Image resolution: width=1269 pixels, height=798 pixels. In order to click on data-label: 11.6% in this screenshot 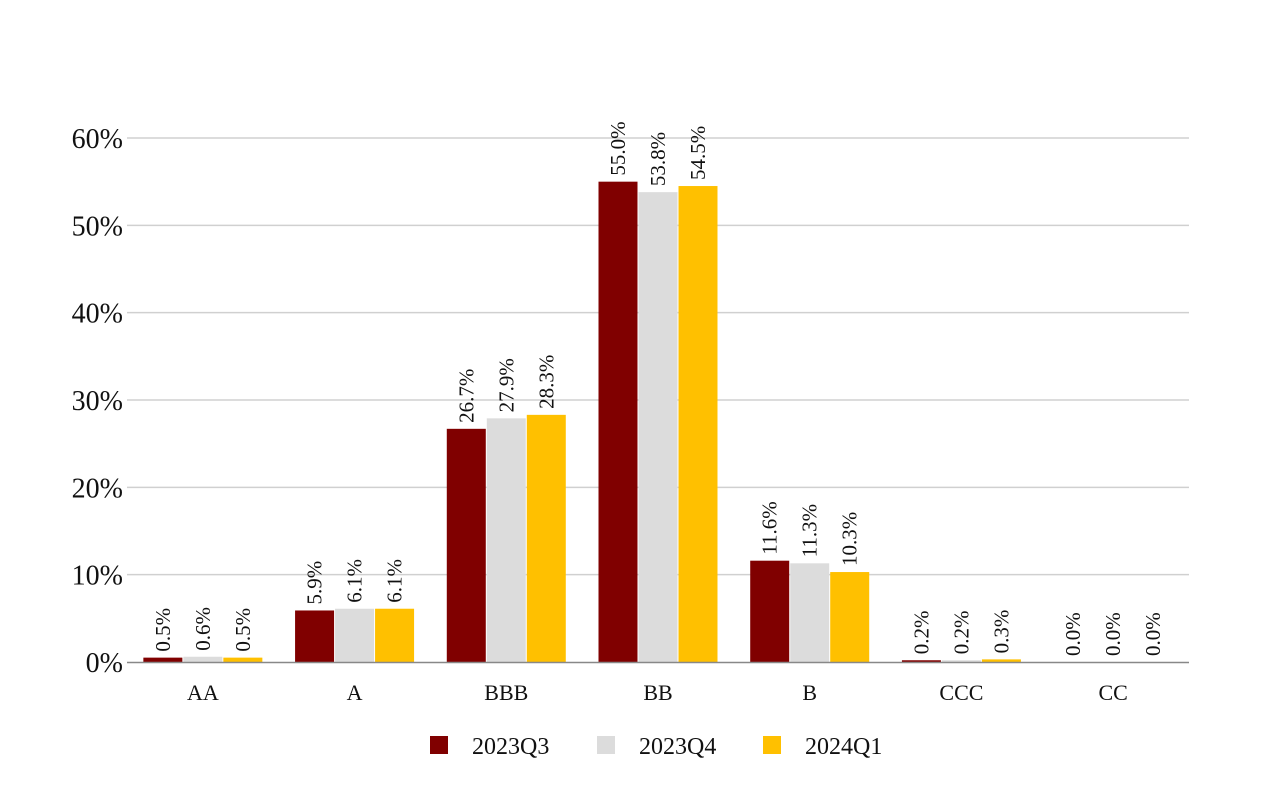, I will do `click(770, 527)`.